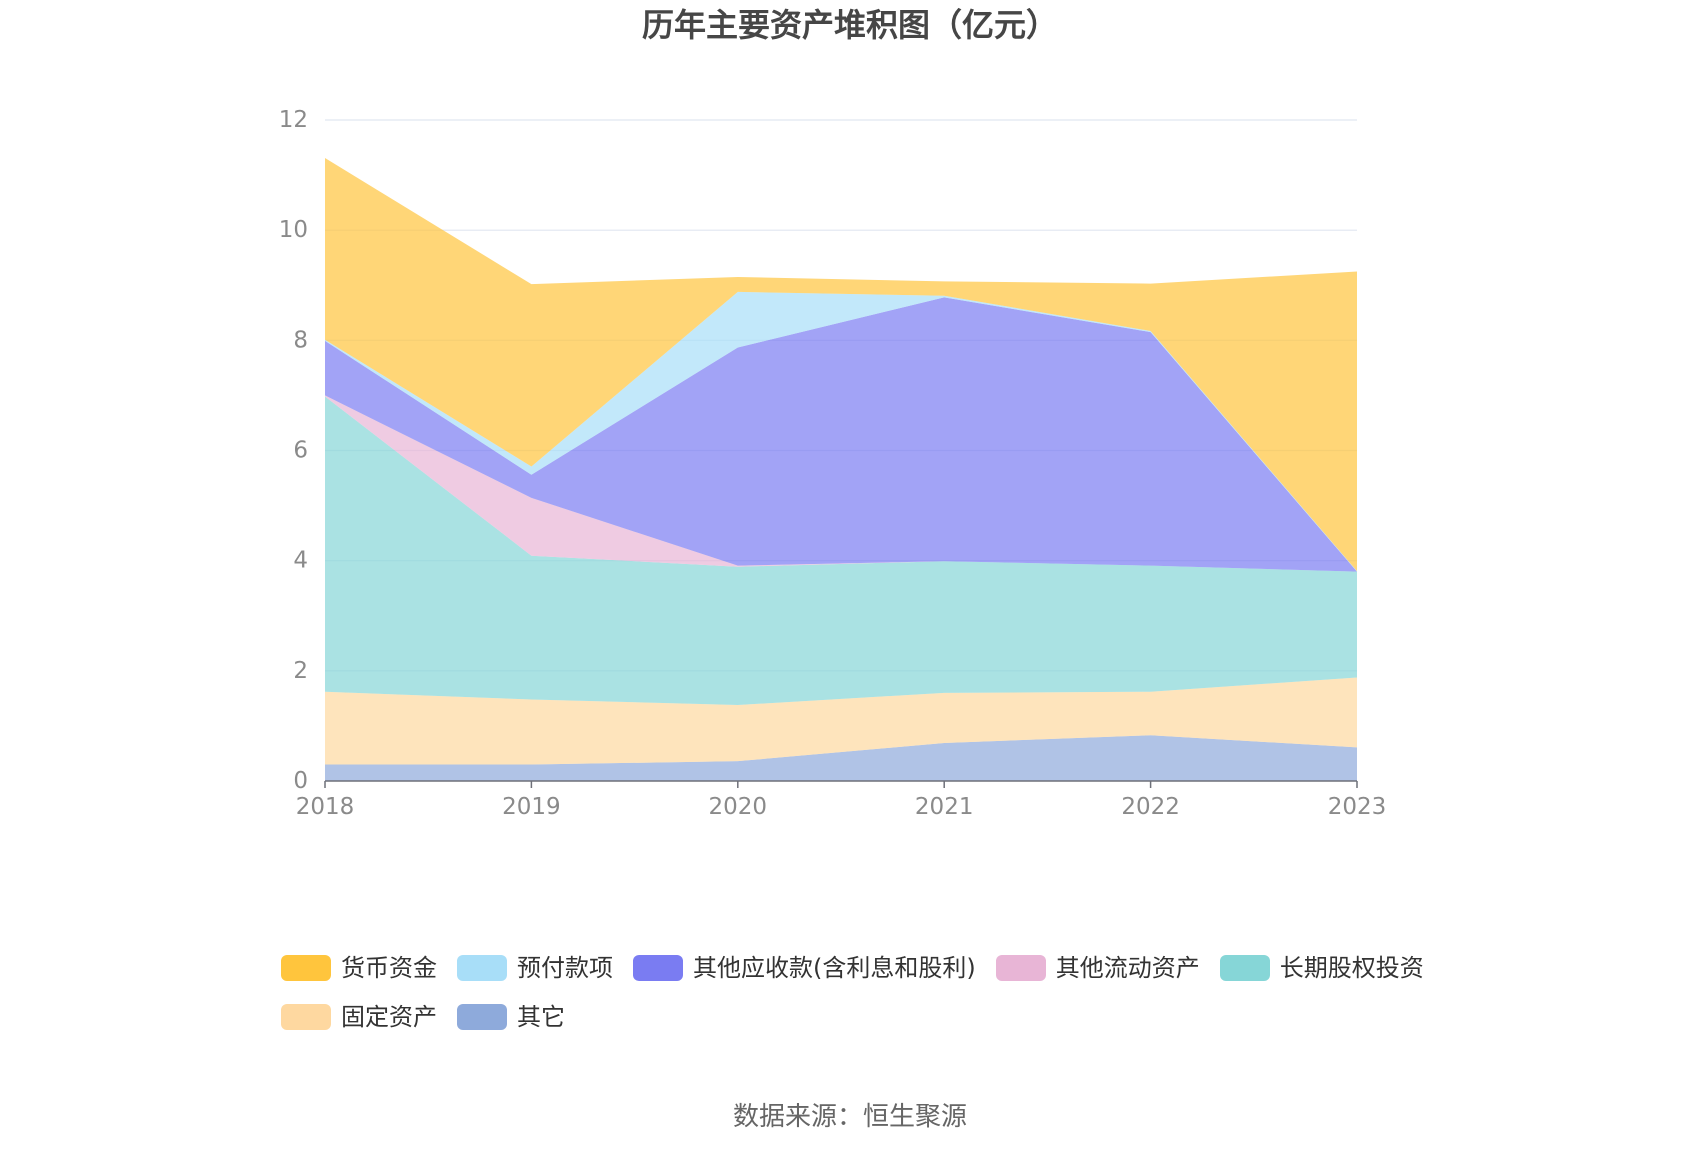 This screenshot has width=1700, height=1150. Describe the element at coordinates (511, 1017) in the screenshot. I see `legend-item: 其它` at that location.